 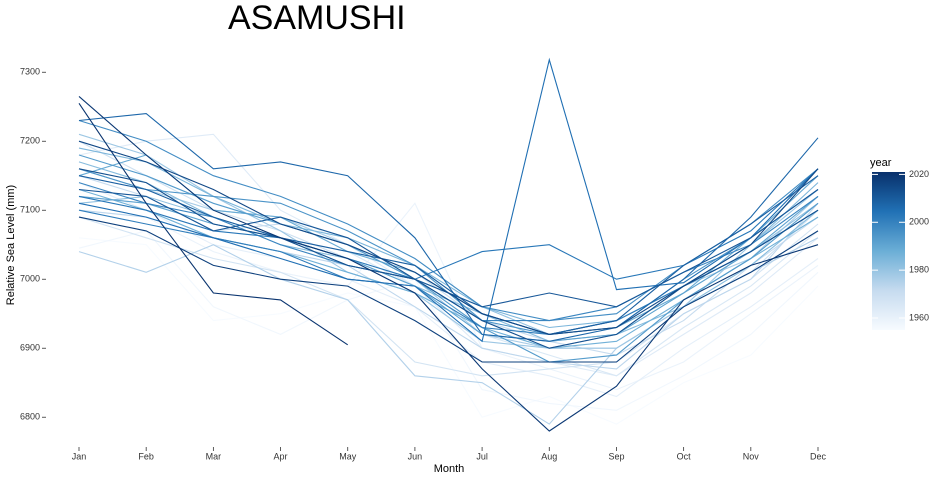 What do you see at coordinates (30, 72) in the screenshot?
I see `y-tick-label: 7300` at bounding box center [30, 72].